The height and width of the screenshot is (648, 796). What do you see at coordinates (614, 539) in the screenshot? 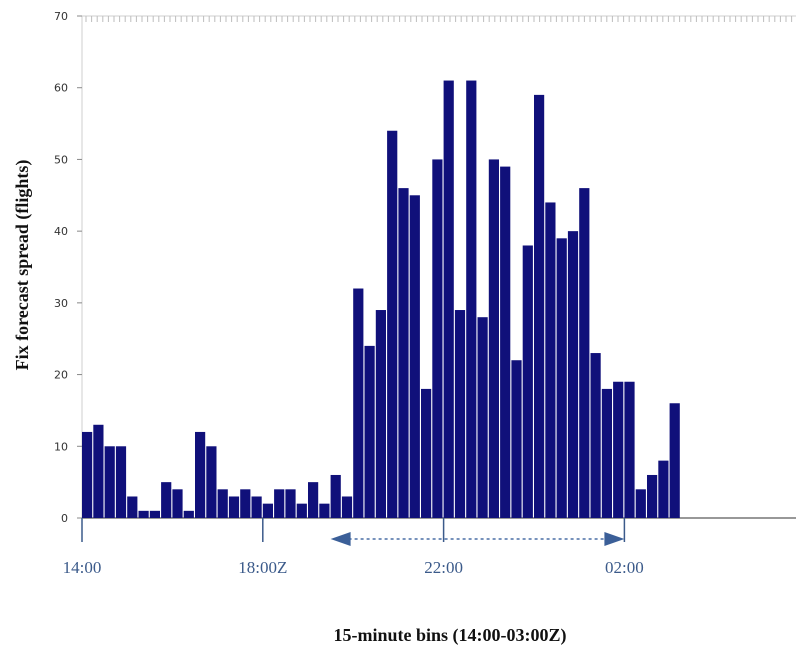
I see `arrow-head-right` at bounding box center [614, 539].